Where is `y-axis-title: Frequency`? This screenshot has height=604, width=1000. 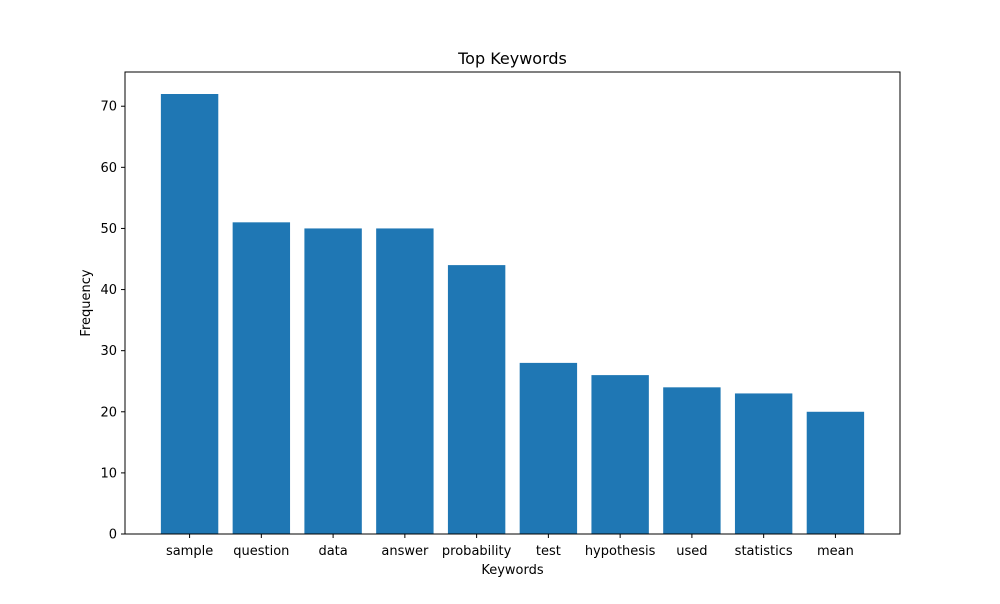 y-axis-title: Frequency is located at coordinates (86, 302).